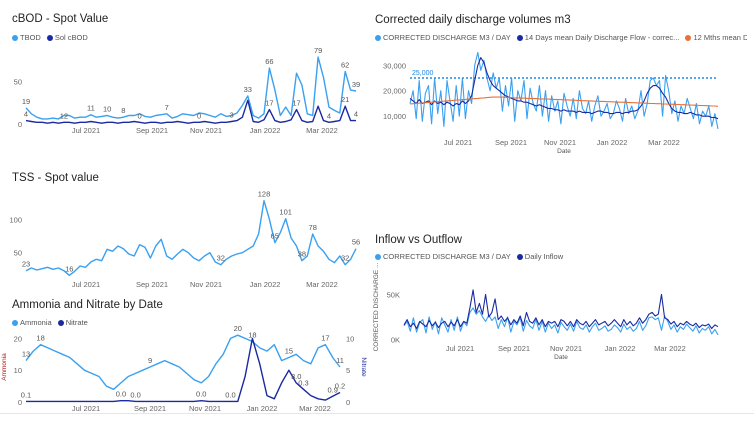  Describe the element at coordinates (561, 321) in the screenshot. I see `series-line-corrected-discharge-m3-day` at that location.